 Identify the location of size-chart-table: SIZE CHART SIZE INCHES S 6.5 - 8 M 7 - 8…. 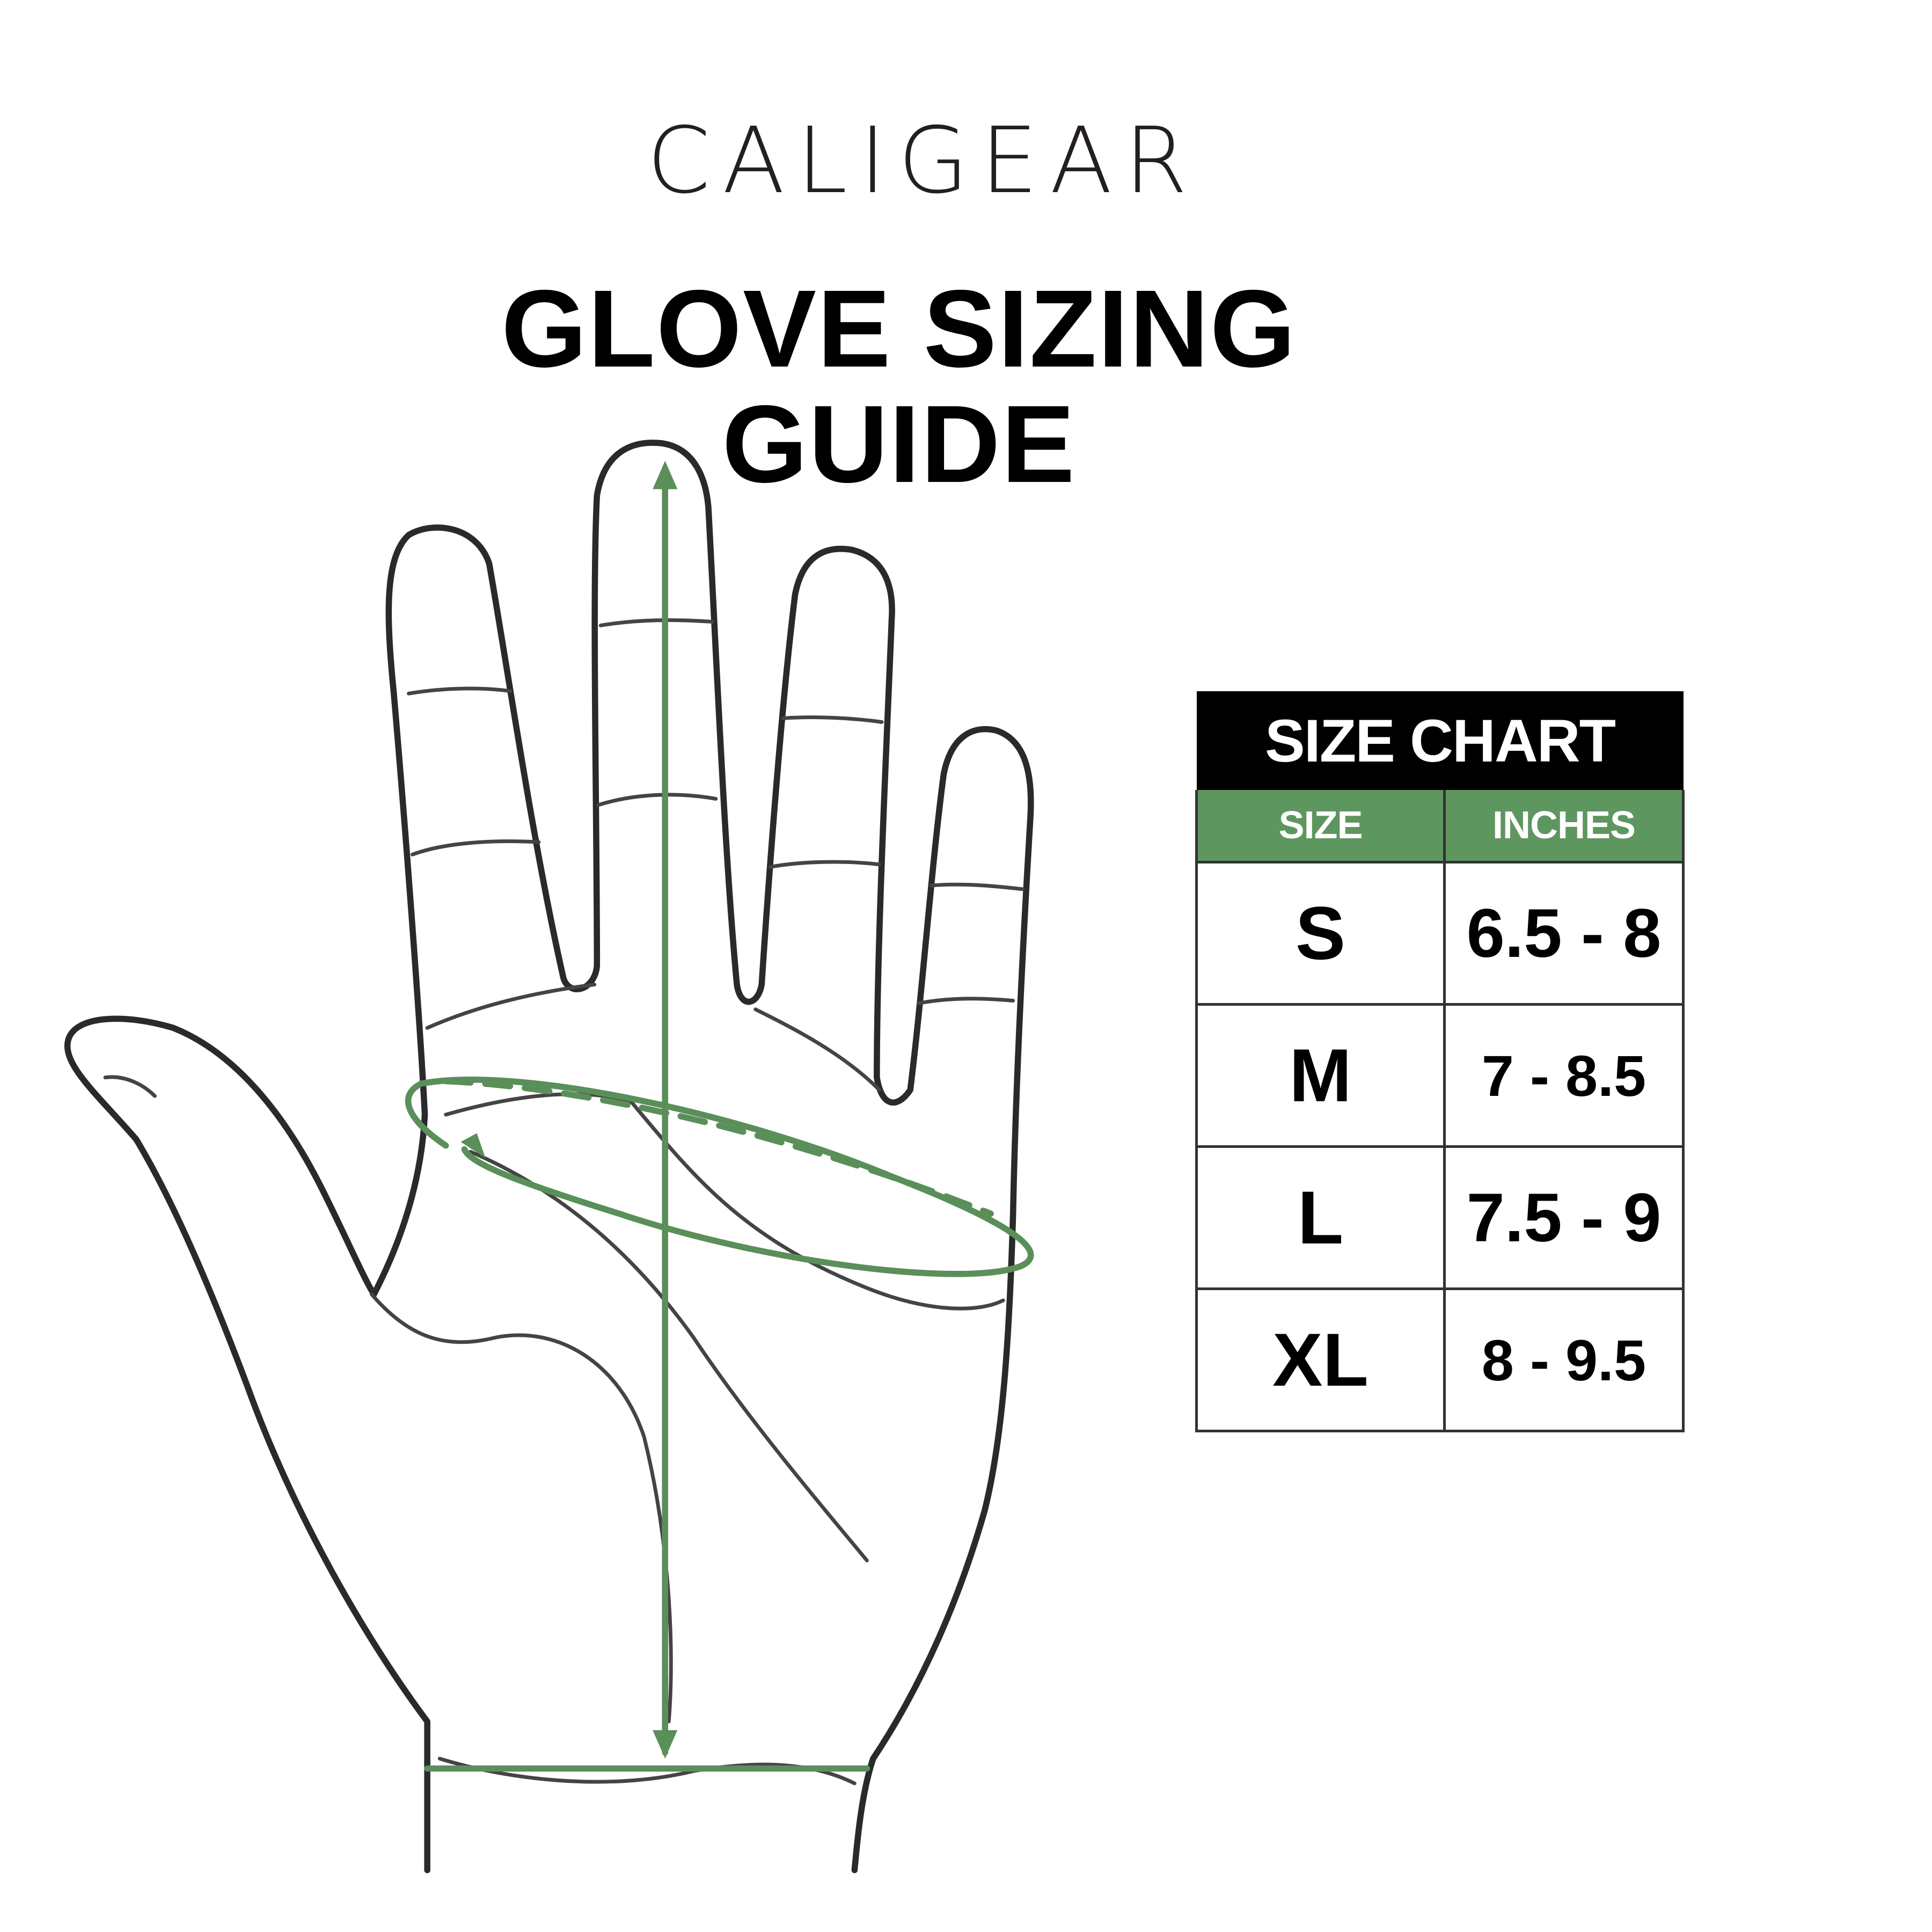
(1440, 1061).